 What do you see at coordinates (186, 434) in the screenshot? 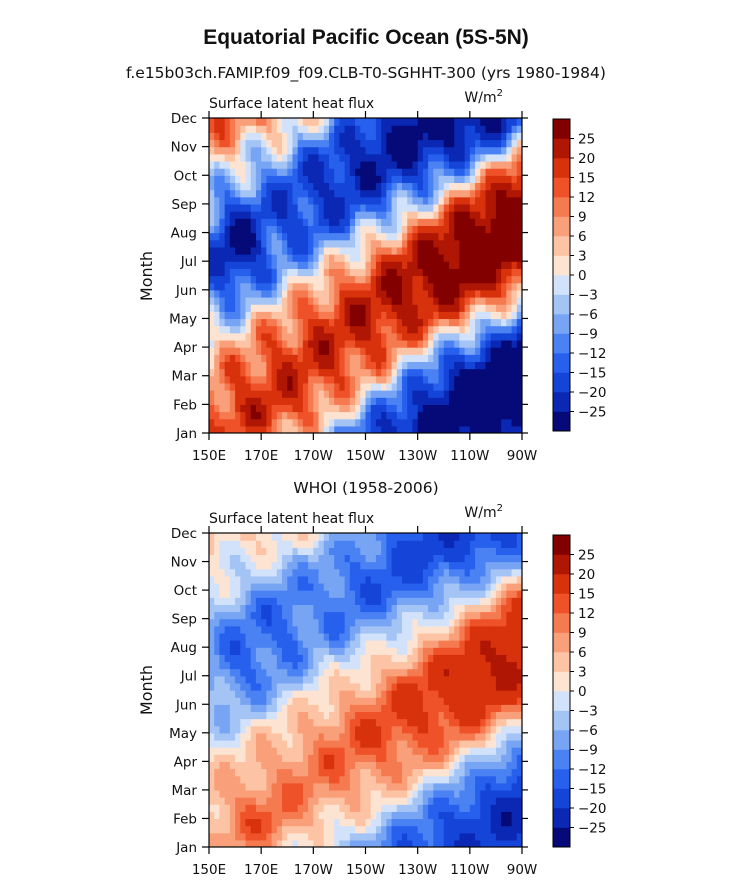
I see `y-tick-label: Jan` at bounding box center [186, 434].